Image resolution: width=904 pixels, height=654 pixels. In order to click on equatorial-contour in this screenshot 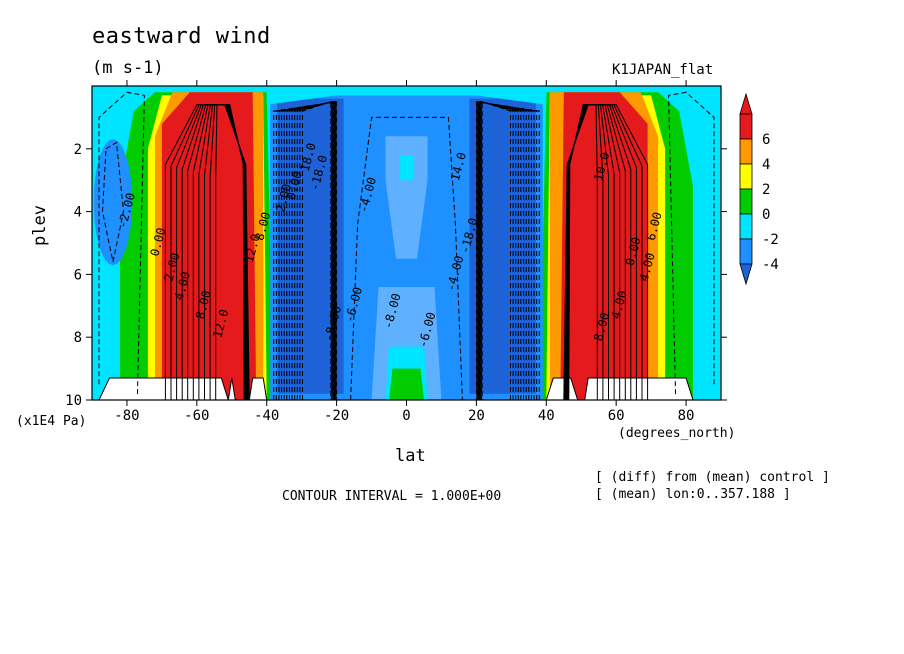, I will do `click(406, 258)`.